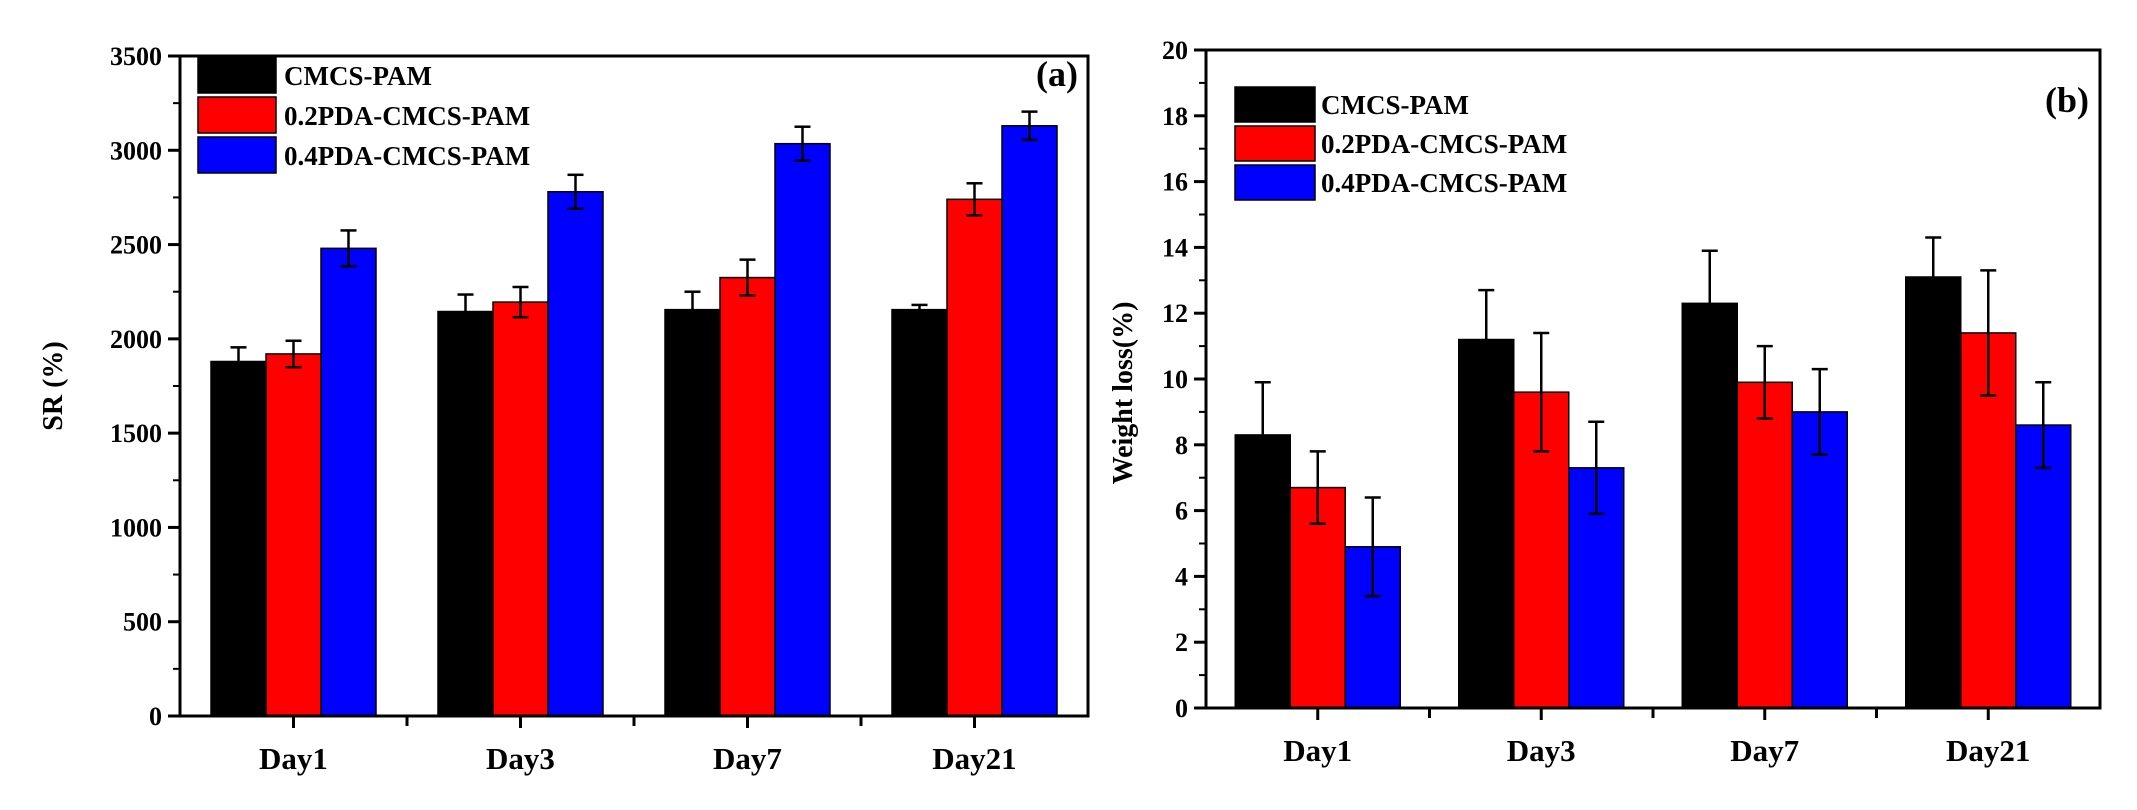 This screenshot has width=2137, height=810. I want to click on panel-b-error-bar-cmcs-pam-day1, so click(1262, 435).